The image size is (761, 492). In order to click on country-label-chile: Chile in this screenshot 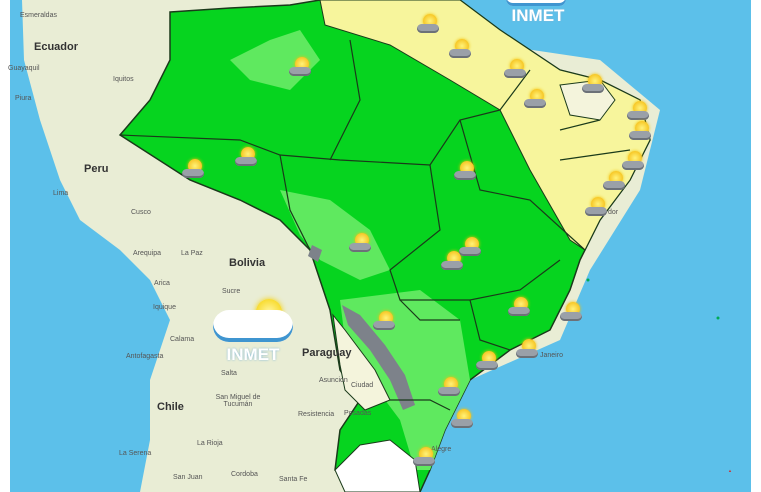, I will do `click(170, 407)`.